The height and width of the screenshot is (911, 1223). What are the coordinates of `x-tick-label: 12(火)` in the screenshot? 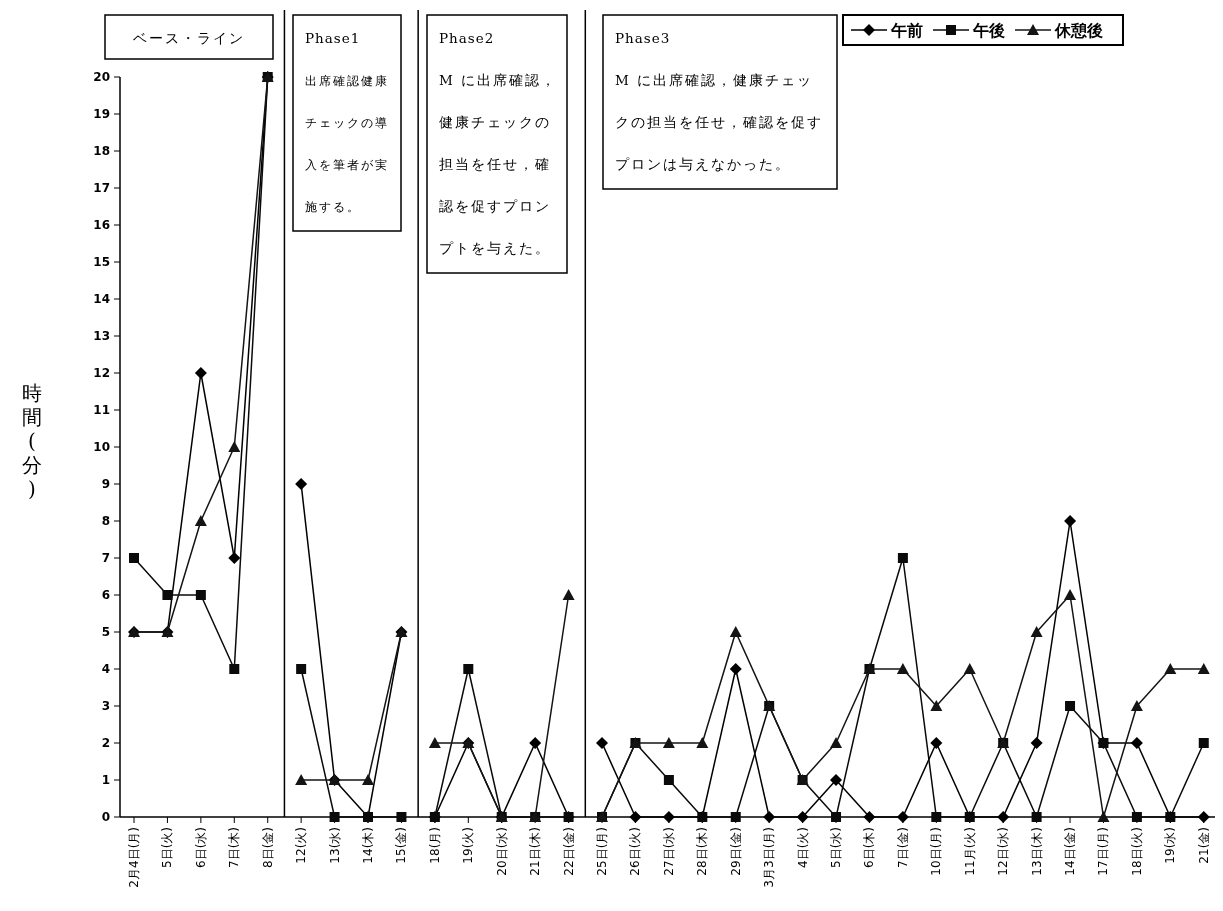 It's located at (301, 845).